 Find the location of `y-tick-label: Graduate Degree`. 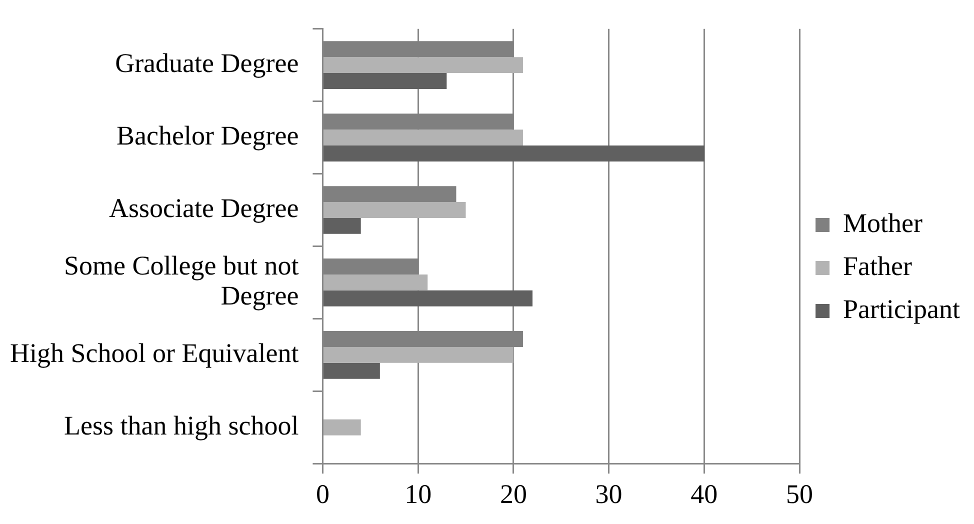

y-tick-label: Graduate Degree is located at coordinates (207, 63).